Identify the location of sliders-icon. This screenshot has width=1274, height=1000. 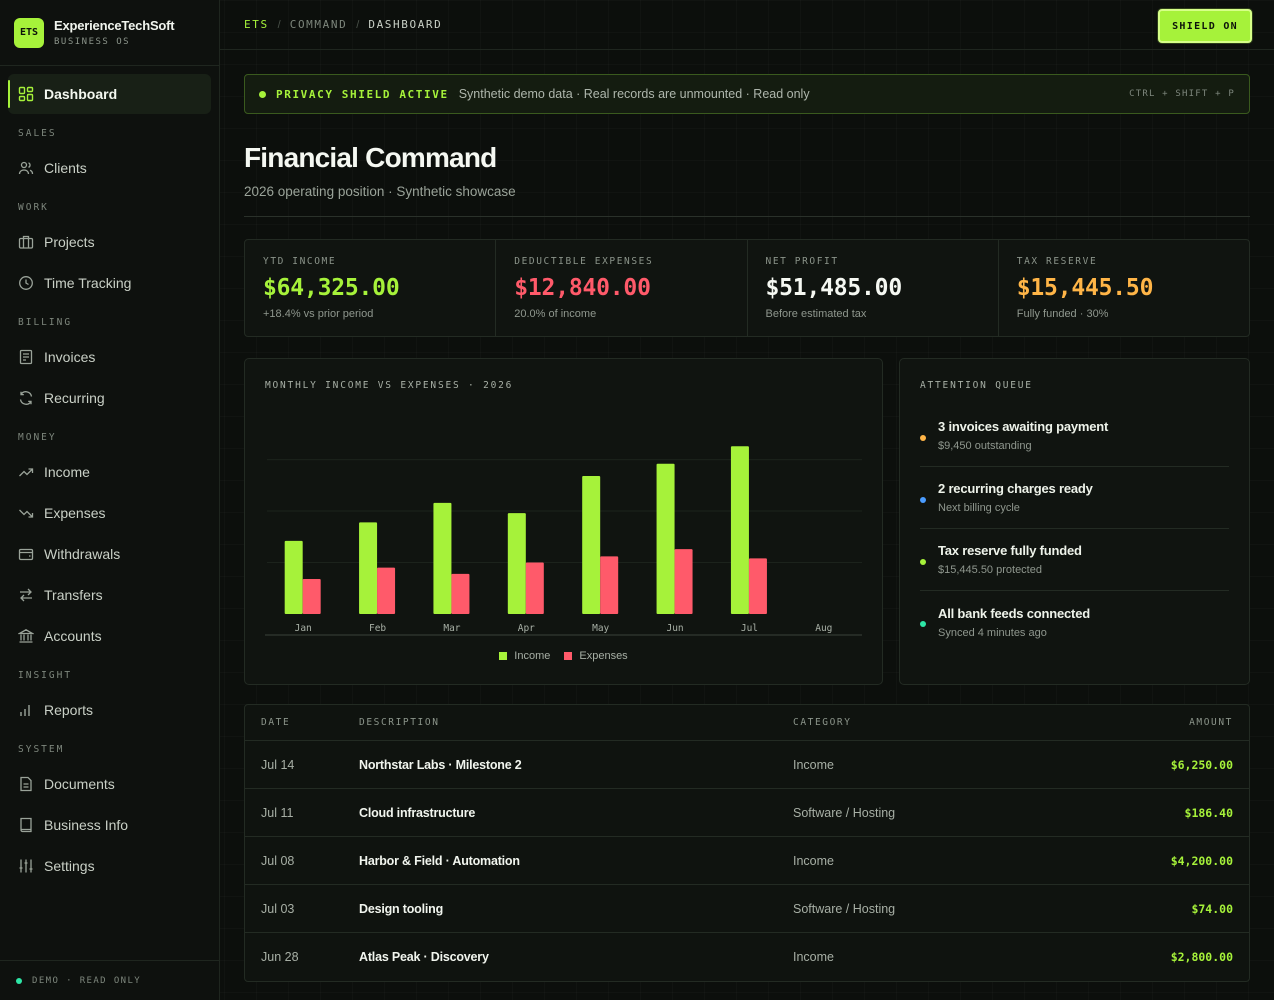
(26, 866).